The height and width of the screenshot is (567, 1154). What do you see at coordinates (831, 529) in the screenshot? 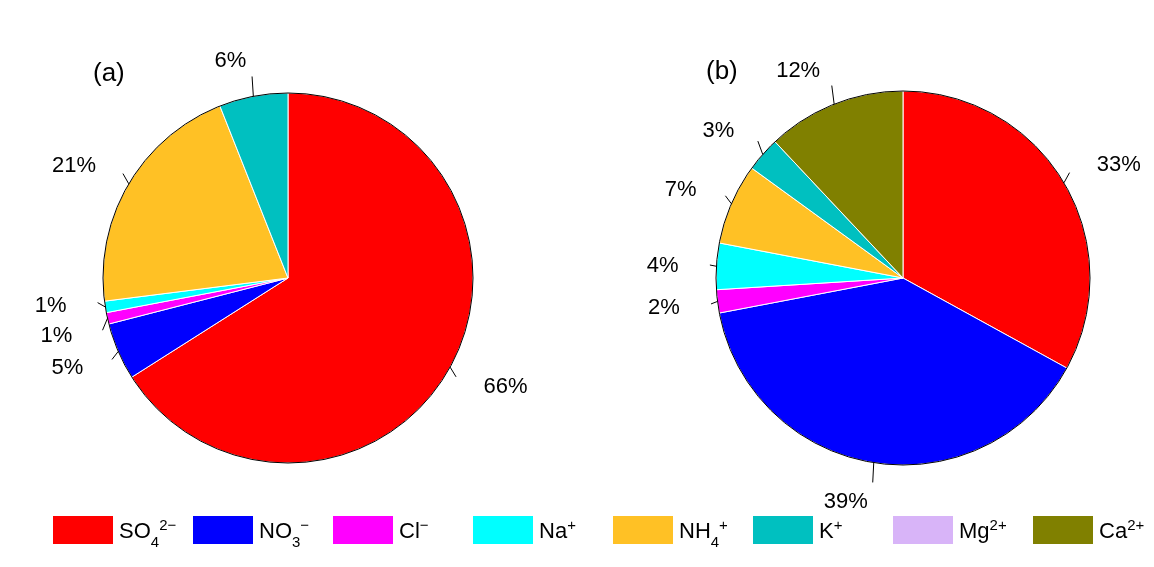
I see `legend-label: K$^{+}$` at bounding box center [831, 529].